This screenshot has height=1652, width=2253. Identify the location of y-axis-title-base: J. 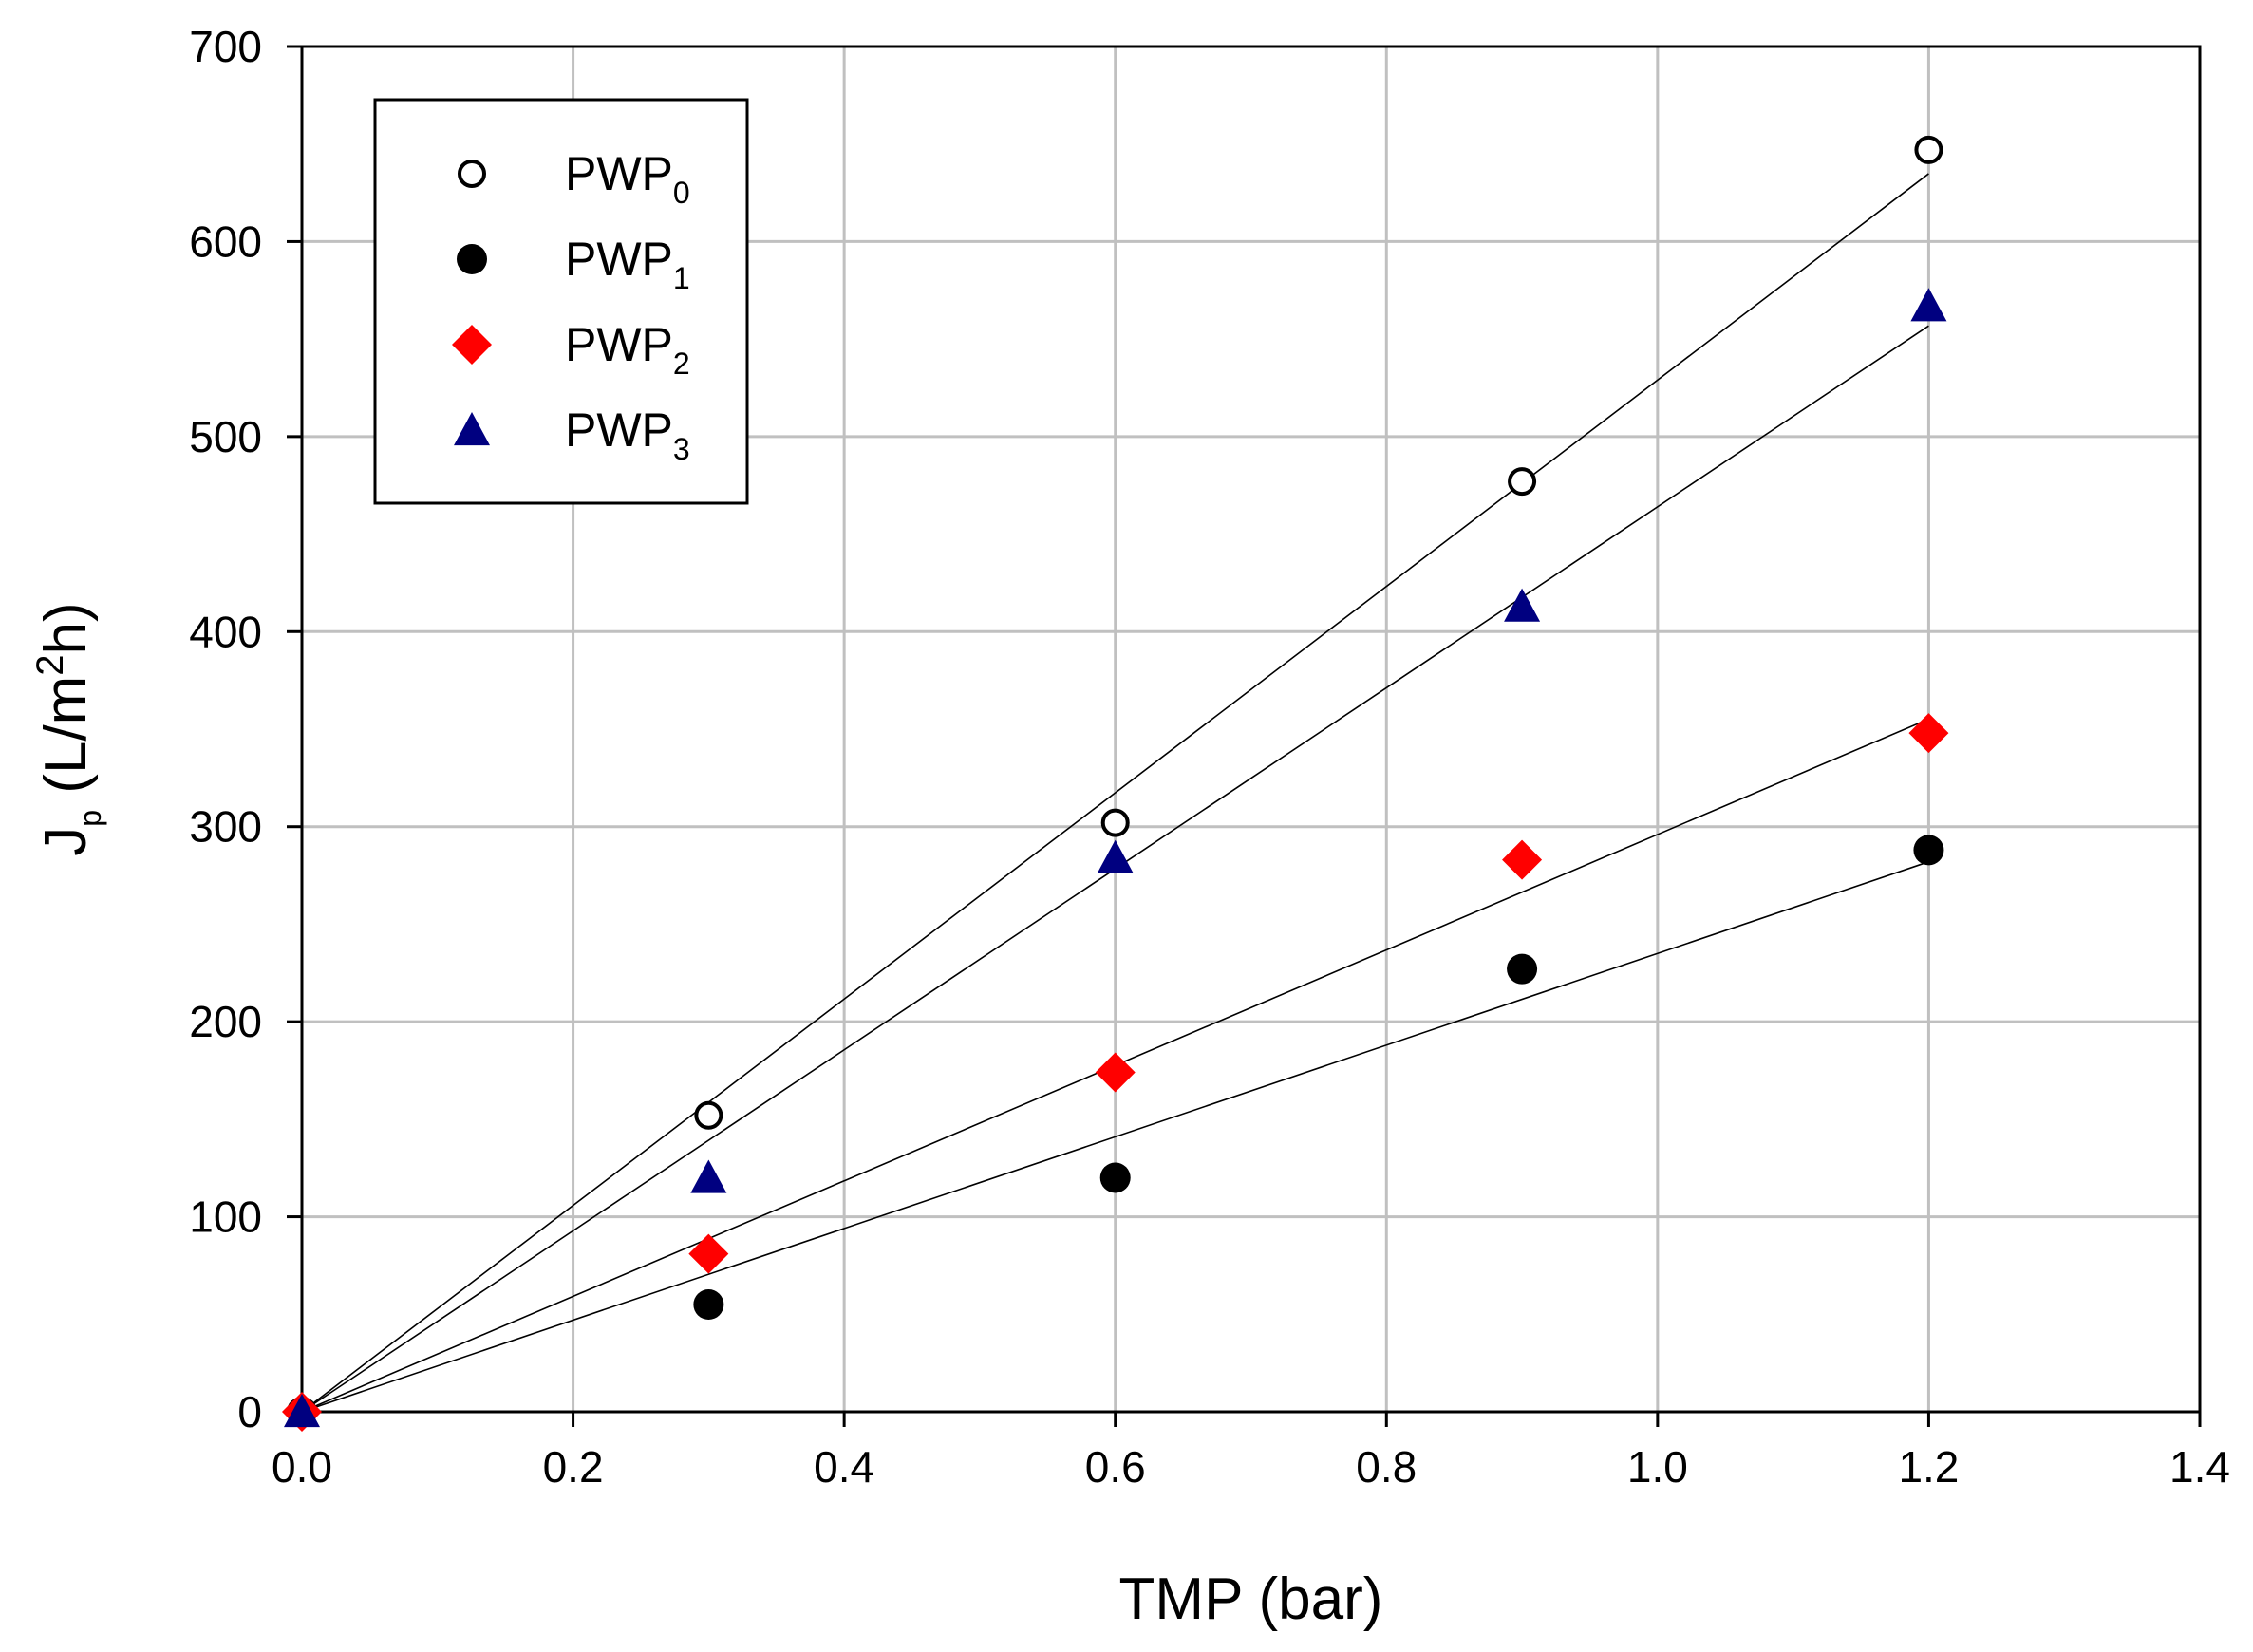
(66, 841).